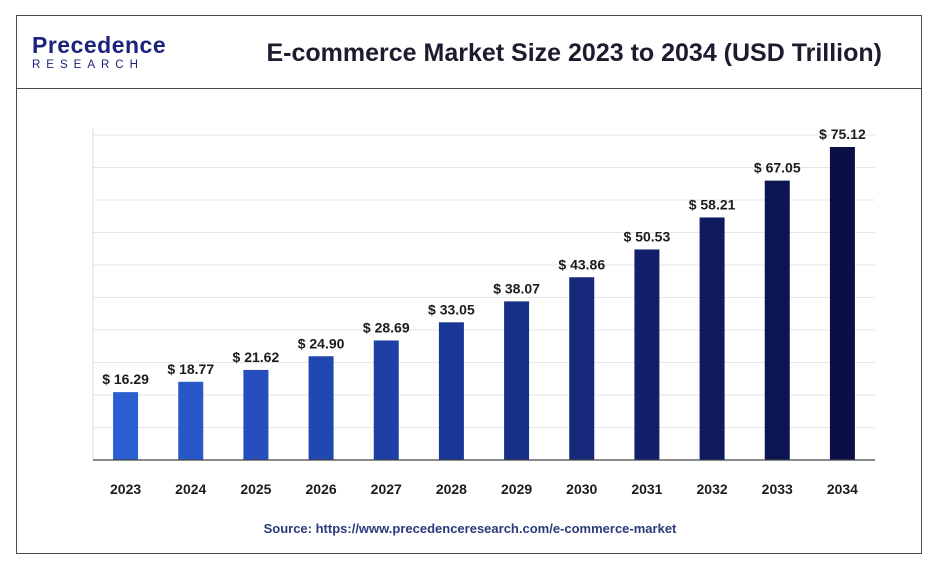  Describe the element at coordinates (777, 489) in the screenshot. I see `x-tick-2033: 2033` at that location.